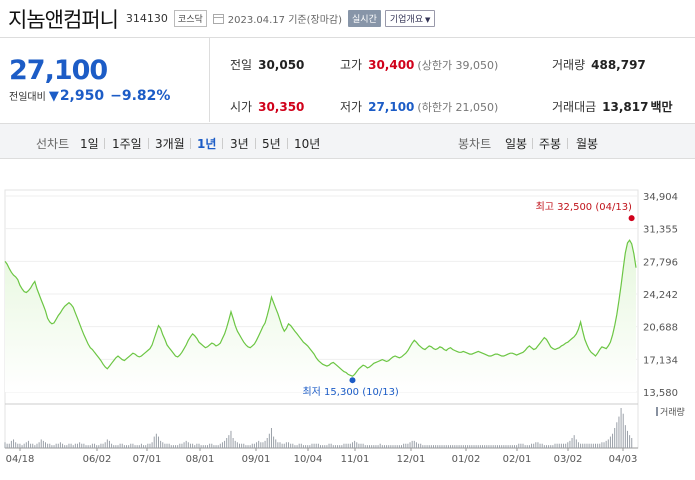  What do you see at coordinates (97, 459) in the screenshot?
I see `x-tick-label: 06/02` at bounding box center [97, 459].